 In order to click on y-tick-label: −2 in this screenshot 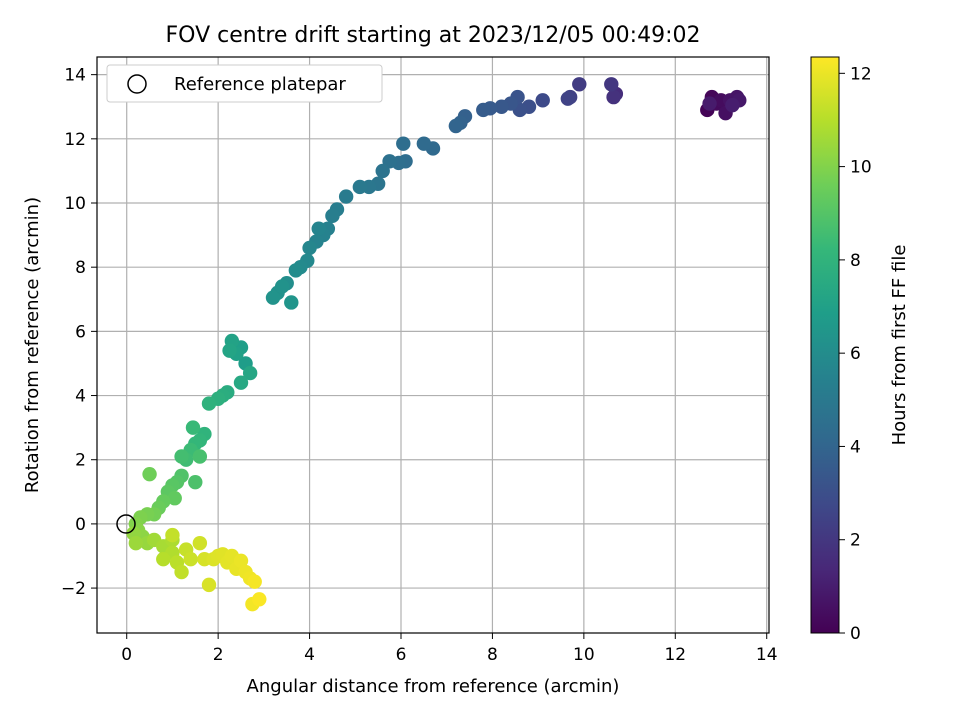, I will do `click(73, 589)`.